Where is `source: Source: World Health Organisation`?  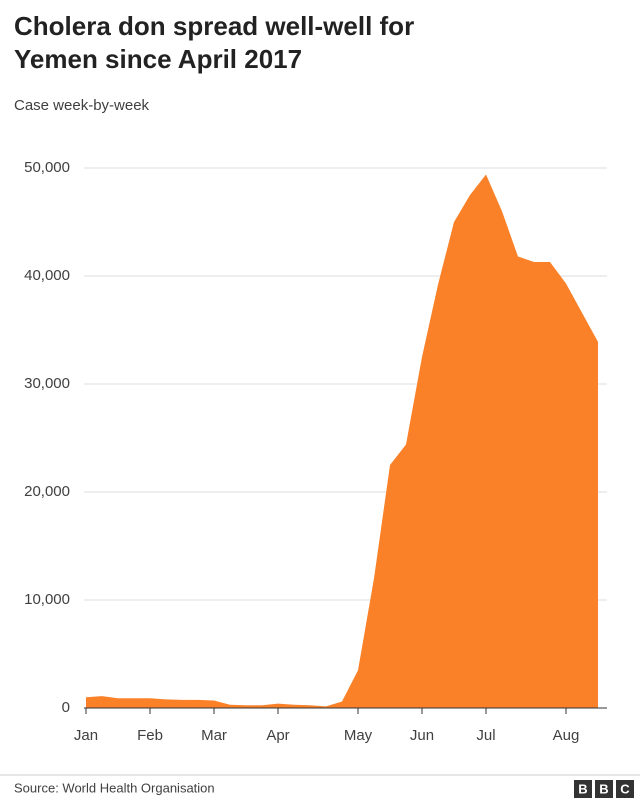
source: Source: World Health Organisation is located at coordinates (114, 787).